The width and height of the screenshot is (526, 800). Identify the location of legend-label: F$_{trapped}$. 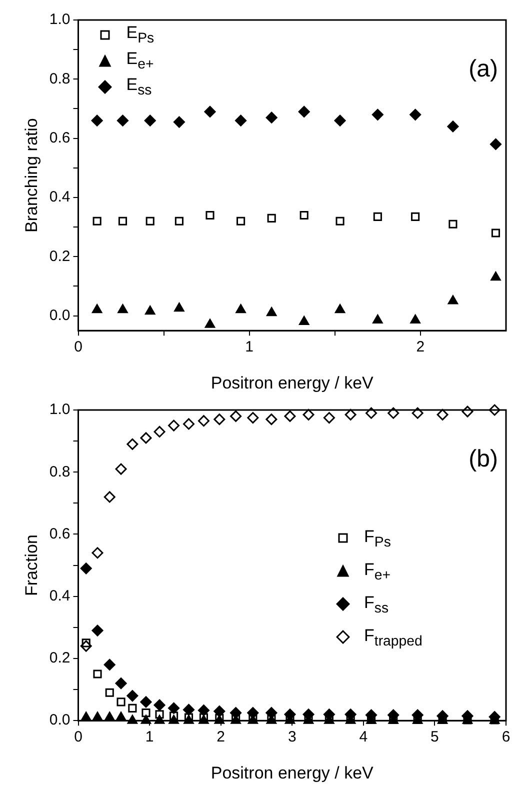
(393, 637).